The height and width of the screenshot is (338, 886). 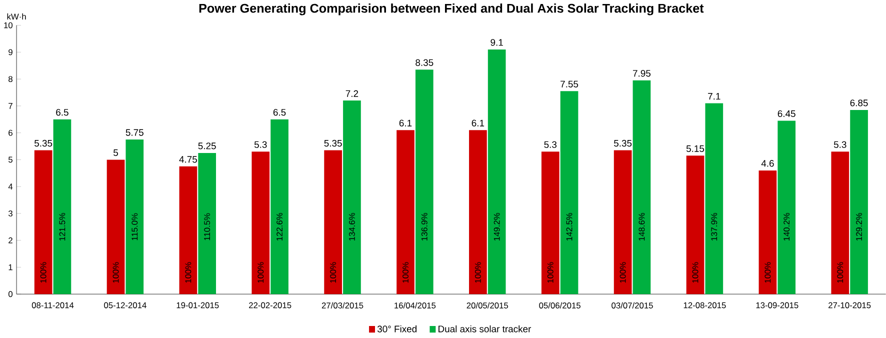 I want to click on y-tick-label: 8, so click(x=10, y=79).